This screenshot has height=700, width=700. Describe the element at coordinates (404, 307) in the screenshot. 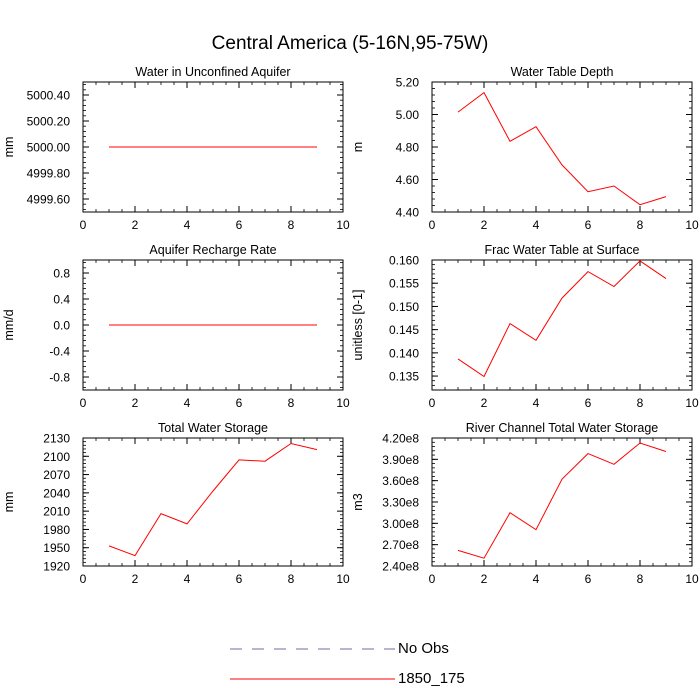

I see `y-tick-label: 0.150` at that location.